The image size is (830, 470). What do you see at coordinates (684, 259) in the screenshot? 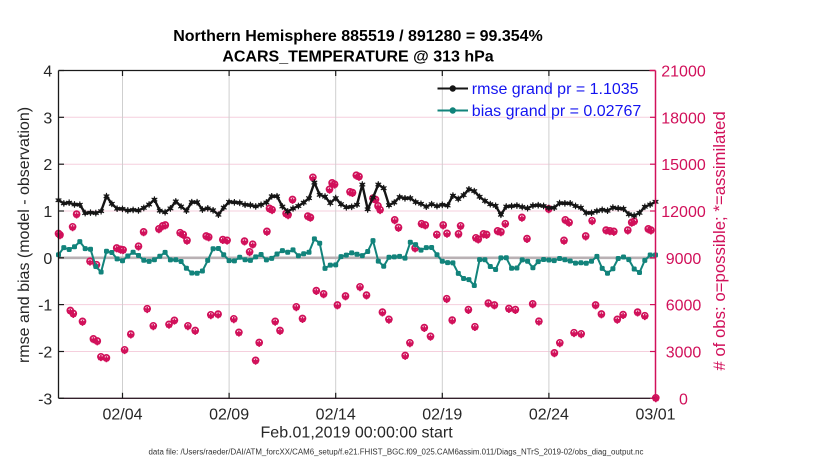
I see `svg-text: 9000` at bounding box center [684, 259].